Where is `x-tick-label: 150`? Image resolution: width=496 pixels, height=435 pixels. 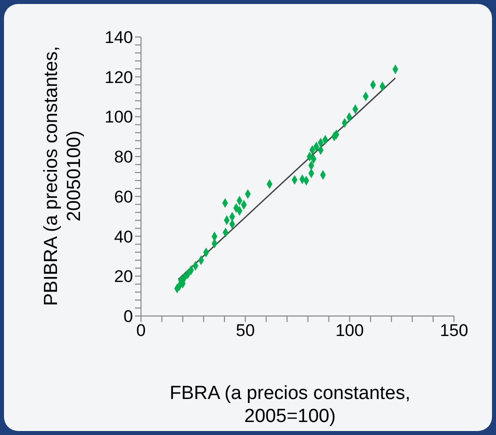 x-tick-label: 150 is located at coordinates (454, 330).